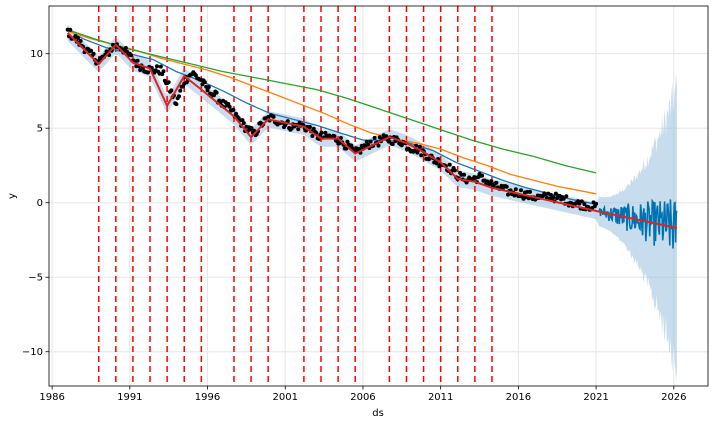  Describe the element at coordinates (35, 203) in the screenshot. I see `y-axis-ticks: −10 −5 0 5 10` at that location.